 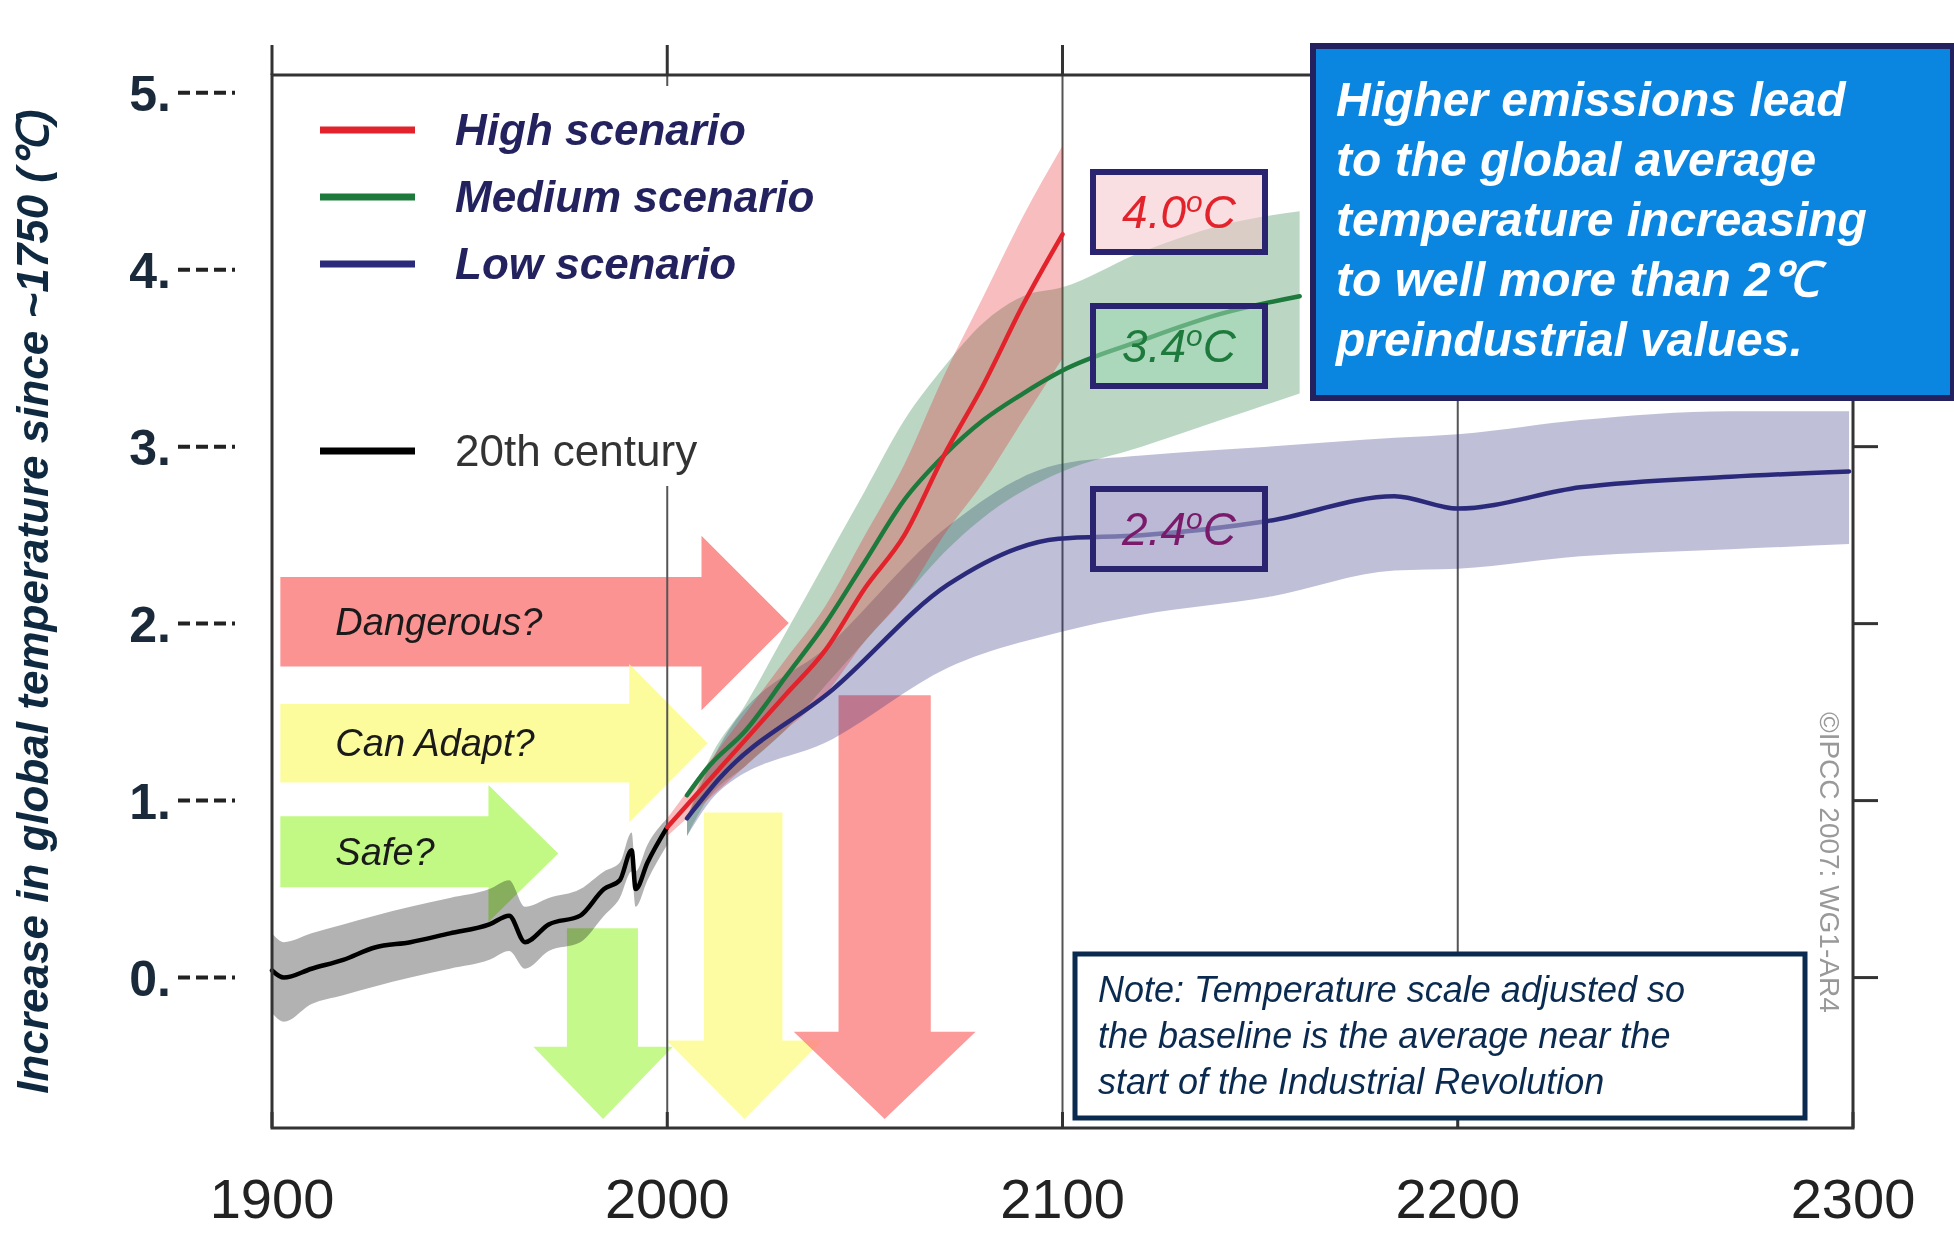 I want to click on right-arrow: Can Adapt?, so click(x=494, y=743).